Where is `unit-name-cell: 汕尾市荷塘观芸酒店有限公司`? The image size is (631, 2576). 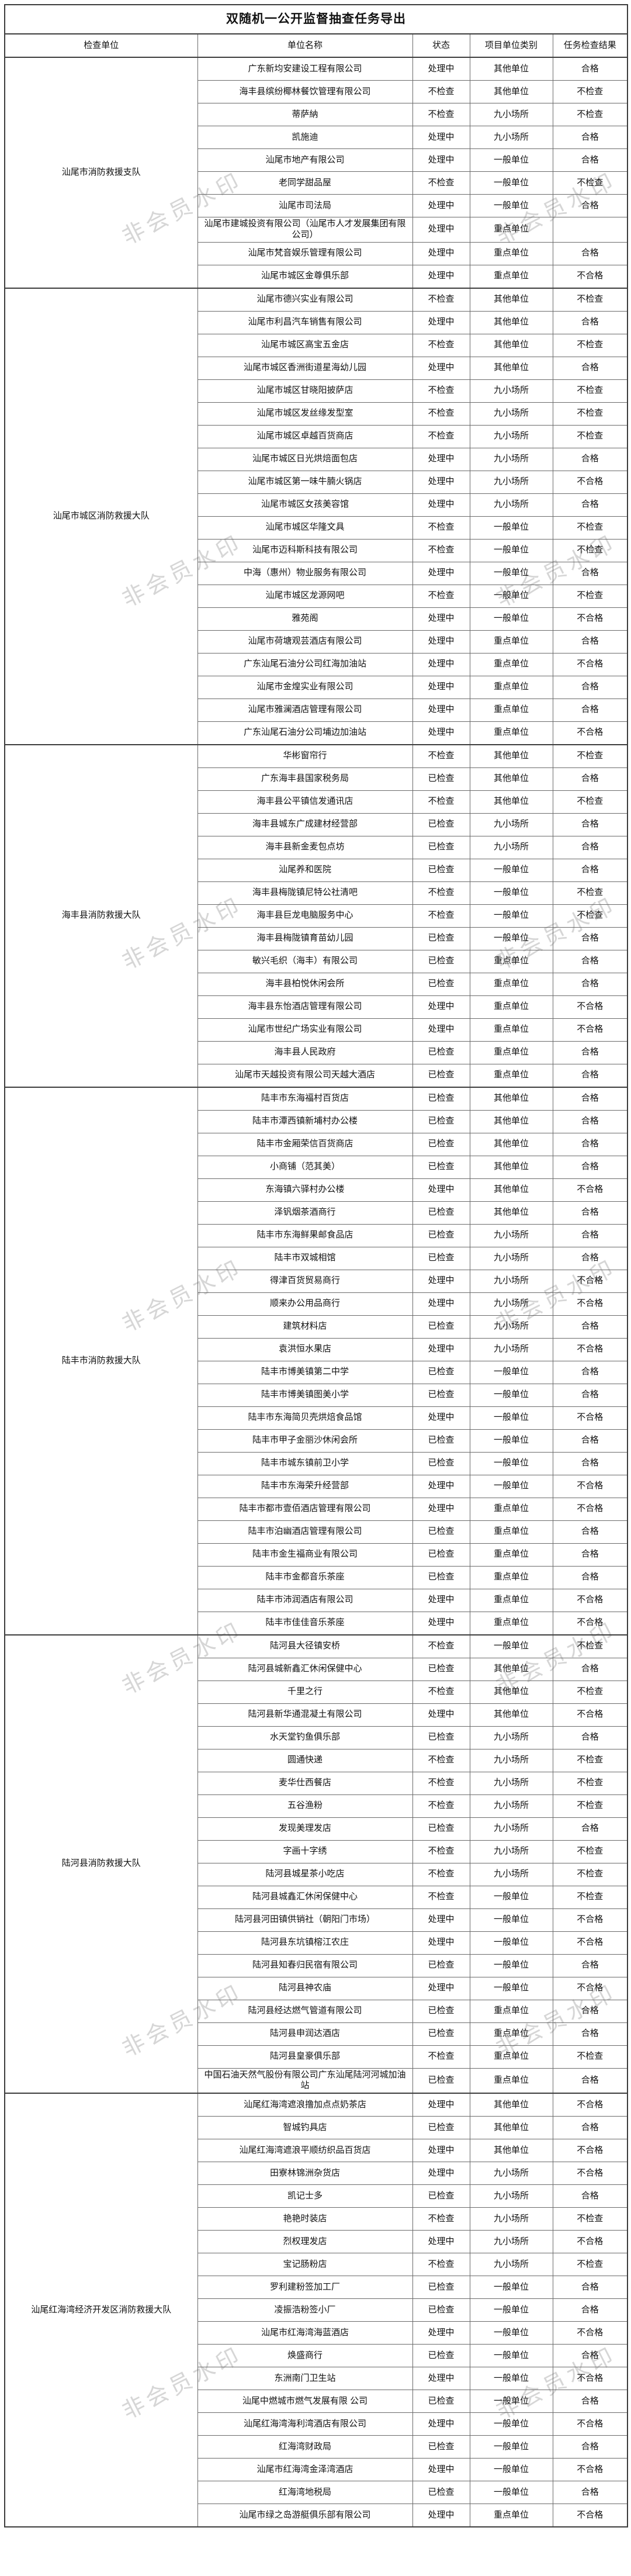 unit-name-cell: 汕尾市荷塘观芸酒店有限公司 is located at coordinates (305, 641).